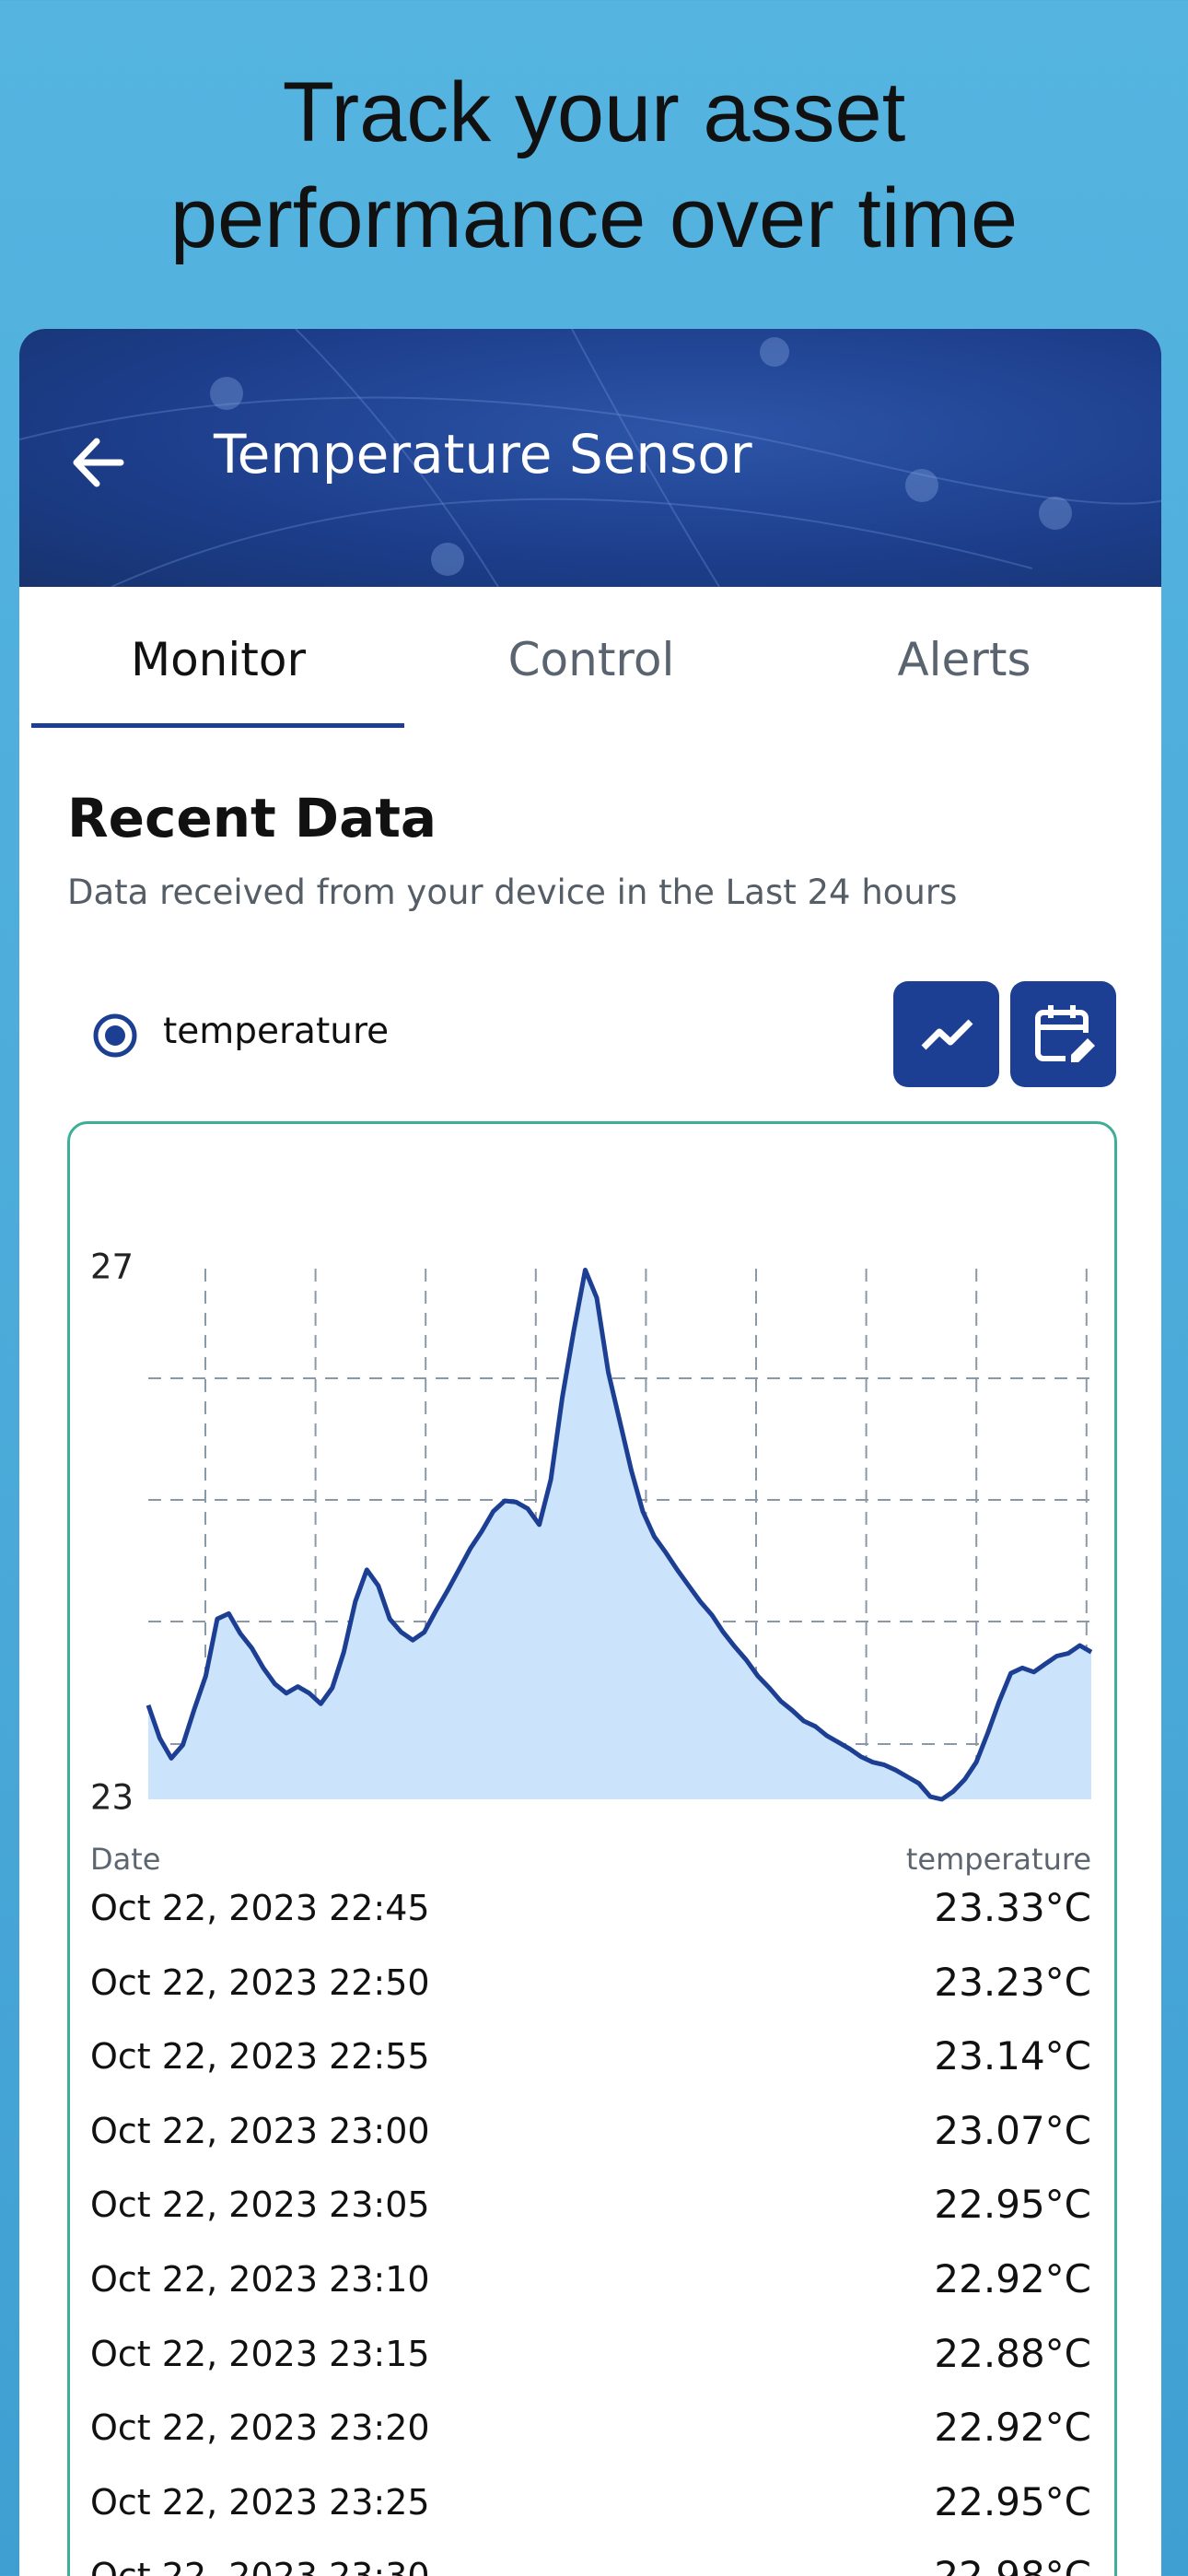  Describe the element at coordinates (260, 1982) in the screenshot. I see `date-cell: Oct 22, 2023 22:50` at that location.